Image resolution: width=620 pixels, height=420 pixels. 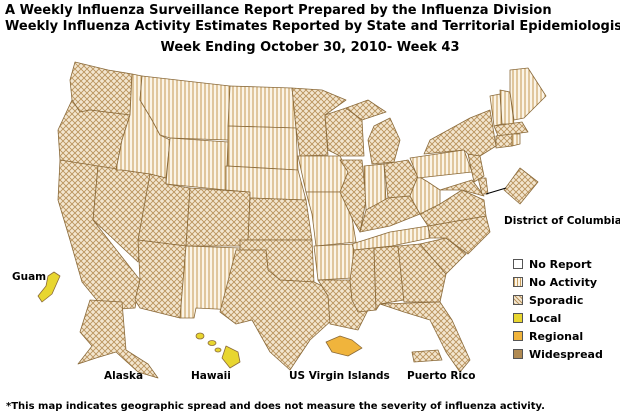 I want to click on territory-guam, so click(x=49, y=287).